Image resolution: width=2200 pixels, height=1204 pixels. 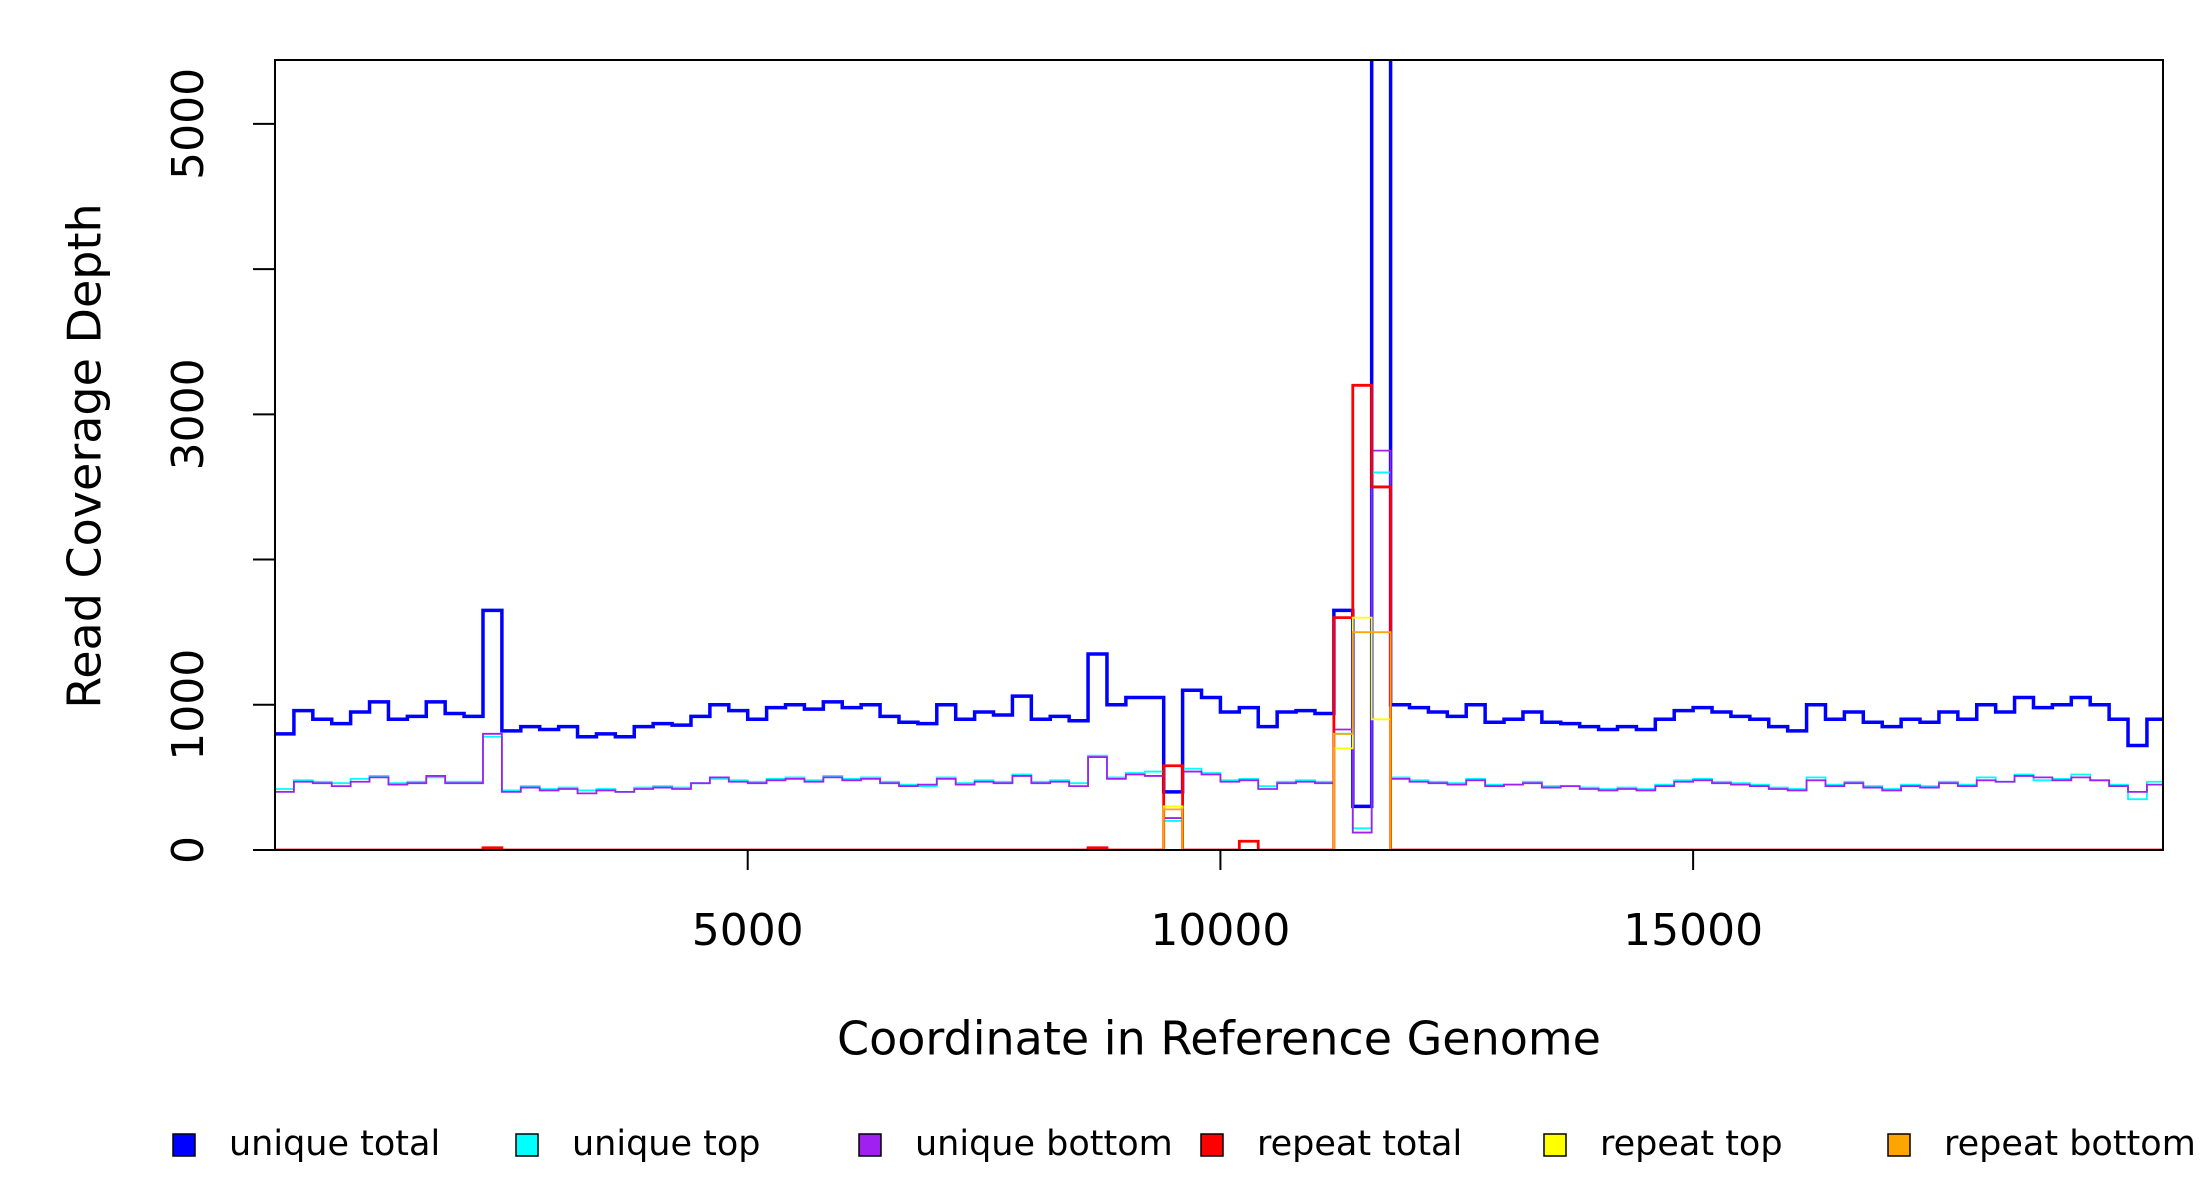 I want to click on x-tick-label: 5000, so click(x=748, y=930).